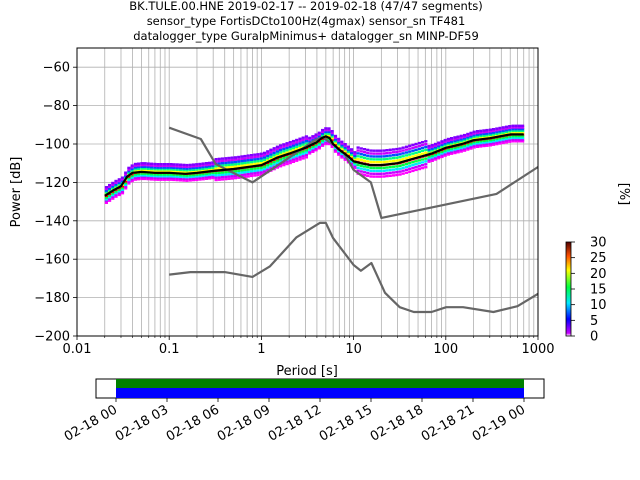 This screenshot has width=640, height=480. I want to click on psd-histogram, so click(314, 164).